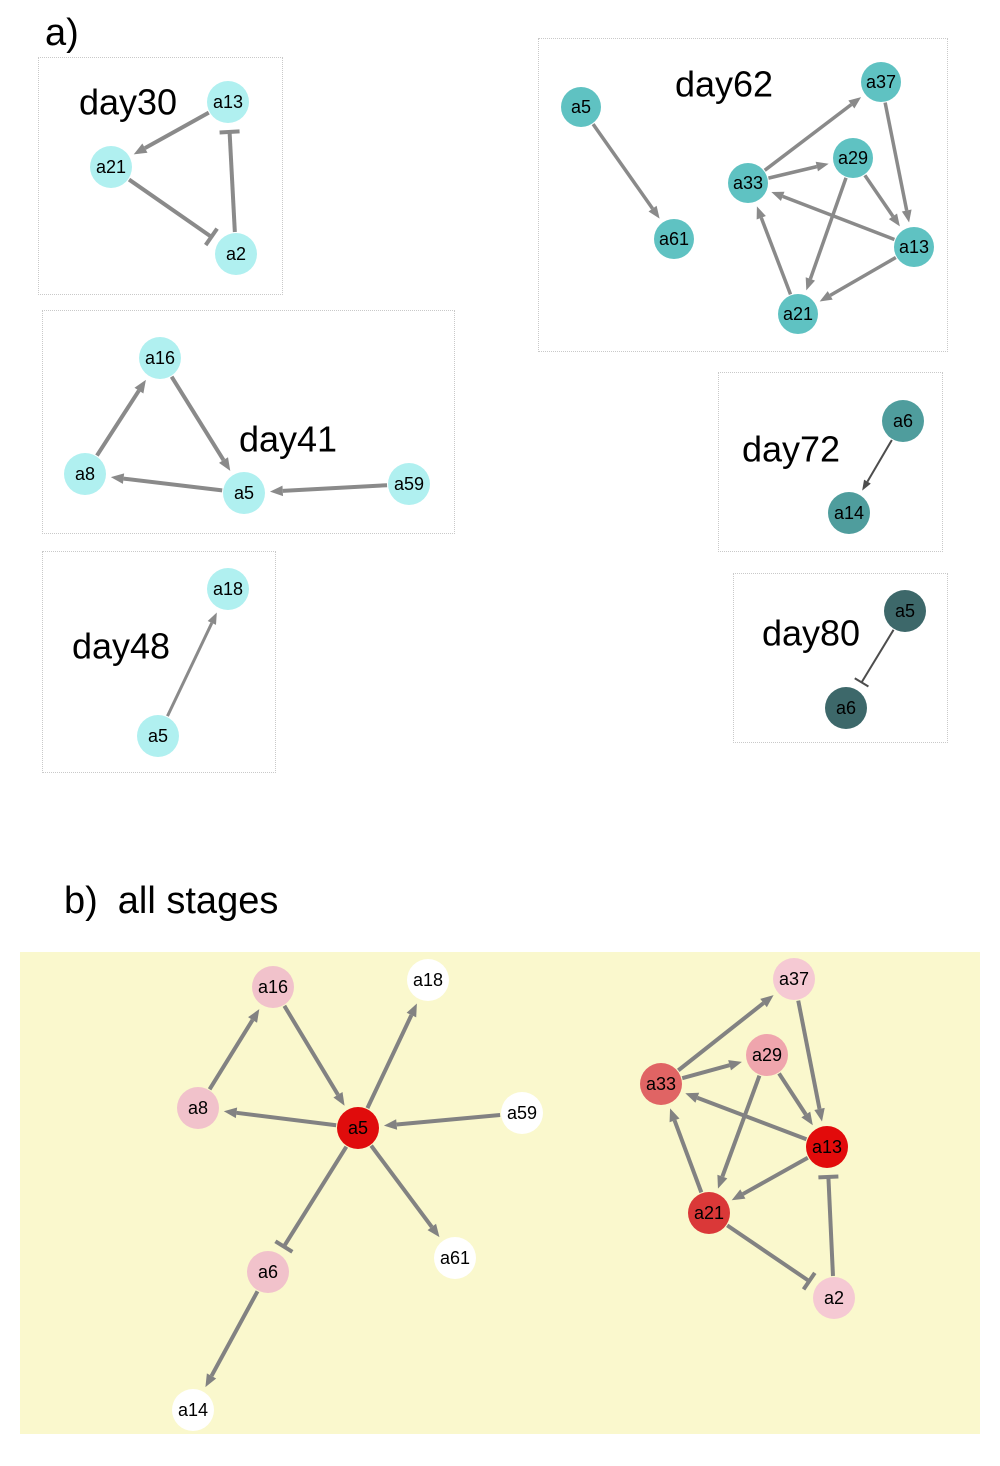 This screenshot has height=1466, width=1000. I want to click on arrowhead-a21-a33, so click(761, 213).